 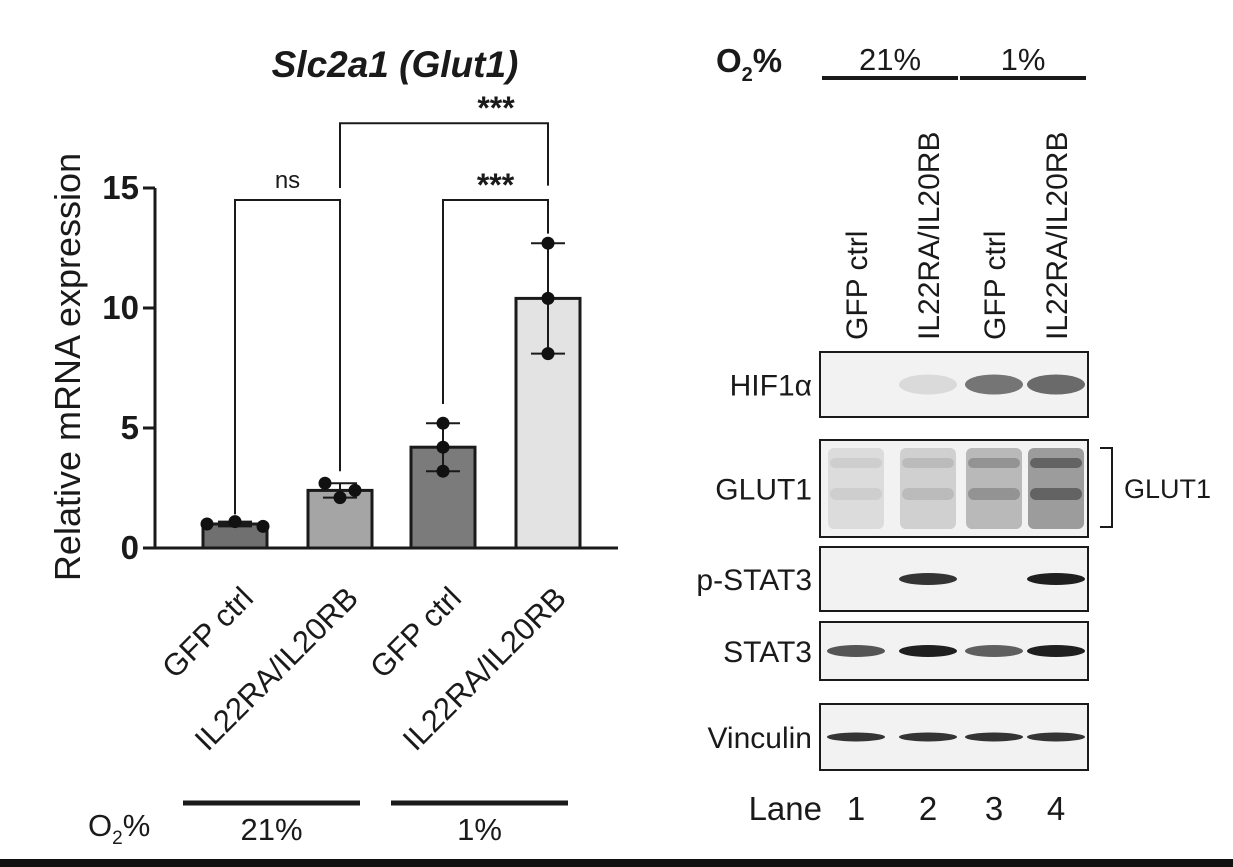 What do you see at coordinates (616, 863) in the screenshot?
I see `bottom-border` at bounding box center [616, 863].